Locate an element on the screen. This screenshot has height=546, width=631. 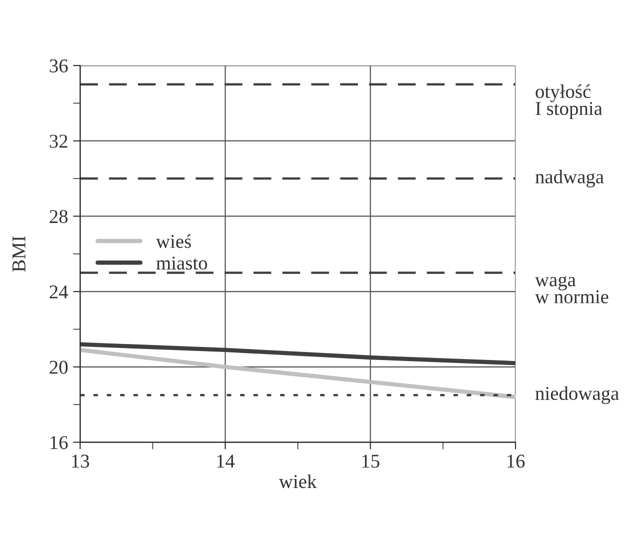
ref-line-label: niedowaga is located at coordinates (577, 395).